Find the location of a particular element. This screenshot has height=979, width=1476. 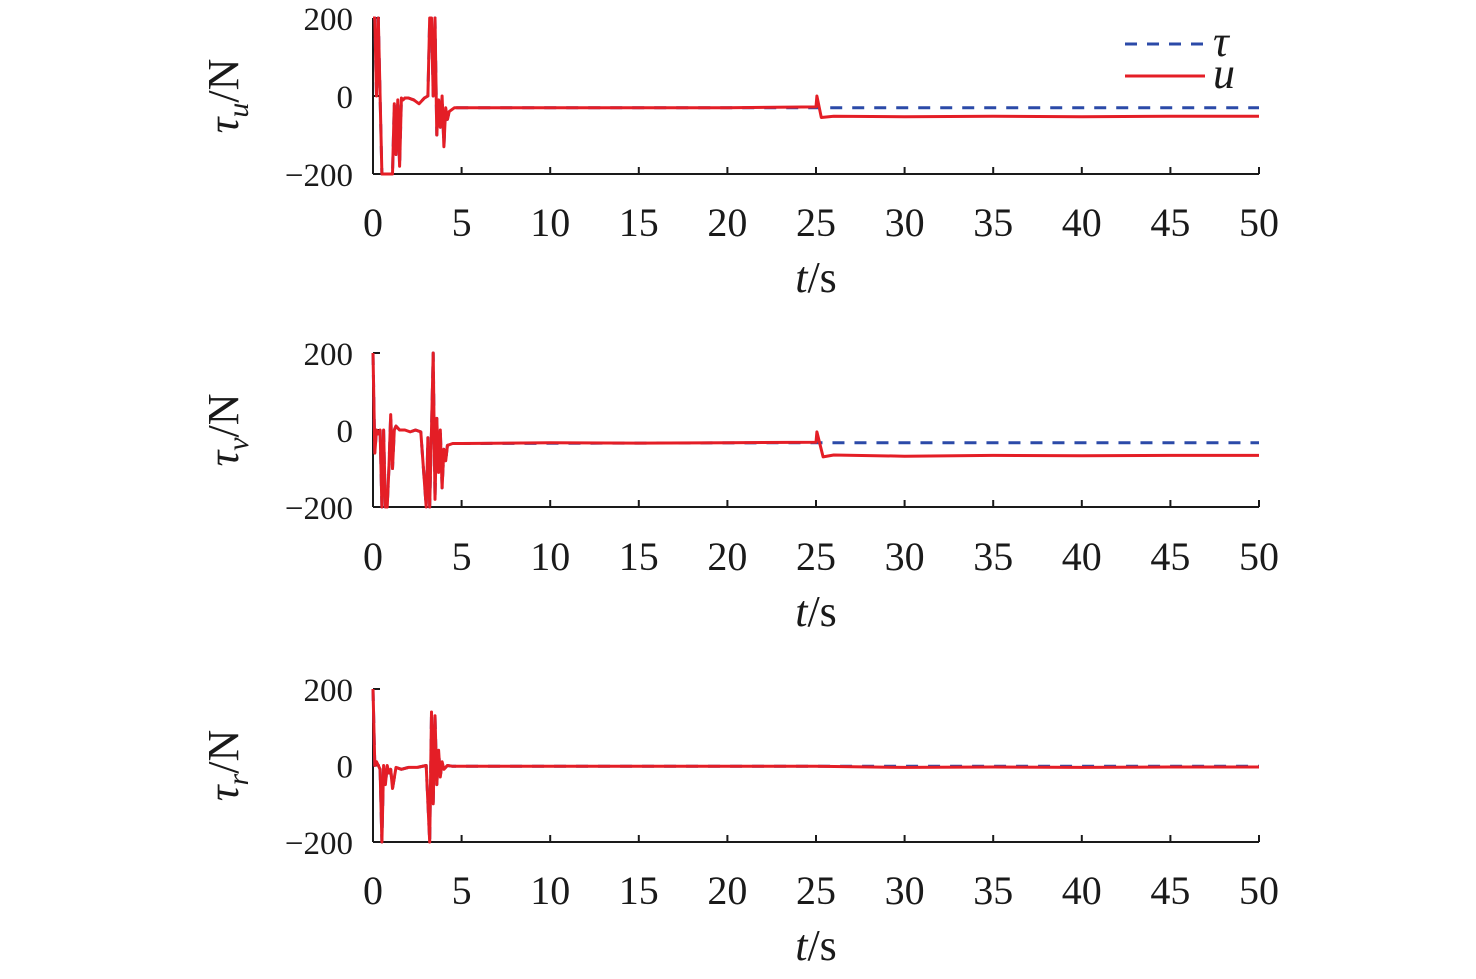

y-axis-label-subscript: v is located at coordinates (238, 444).